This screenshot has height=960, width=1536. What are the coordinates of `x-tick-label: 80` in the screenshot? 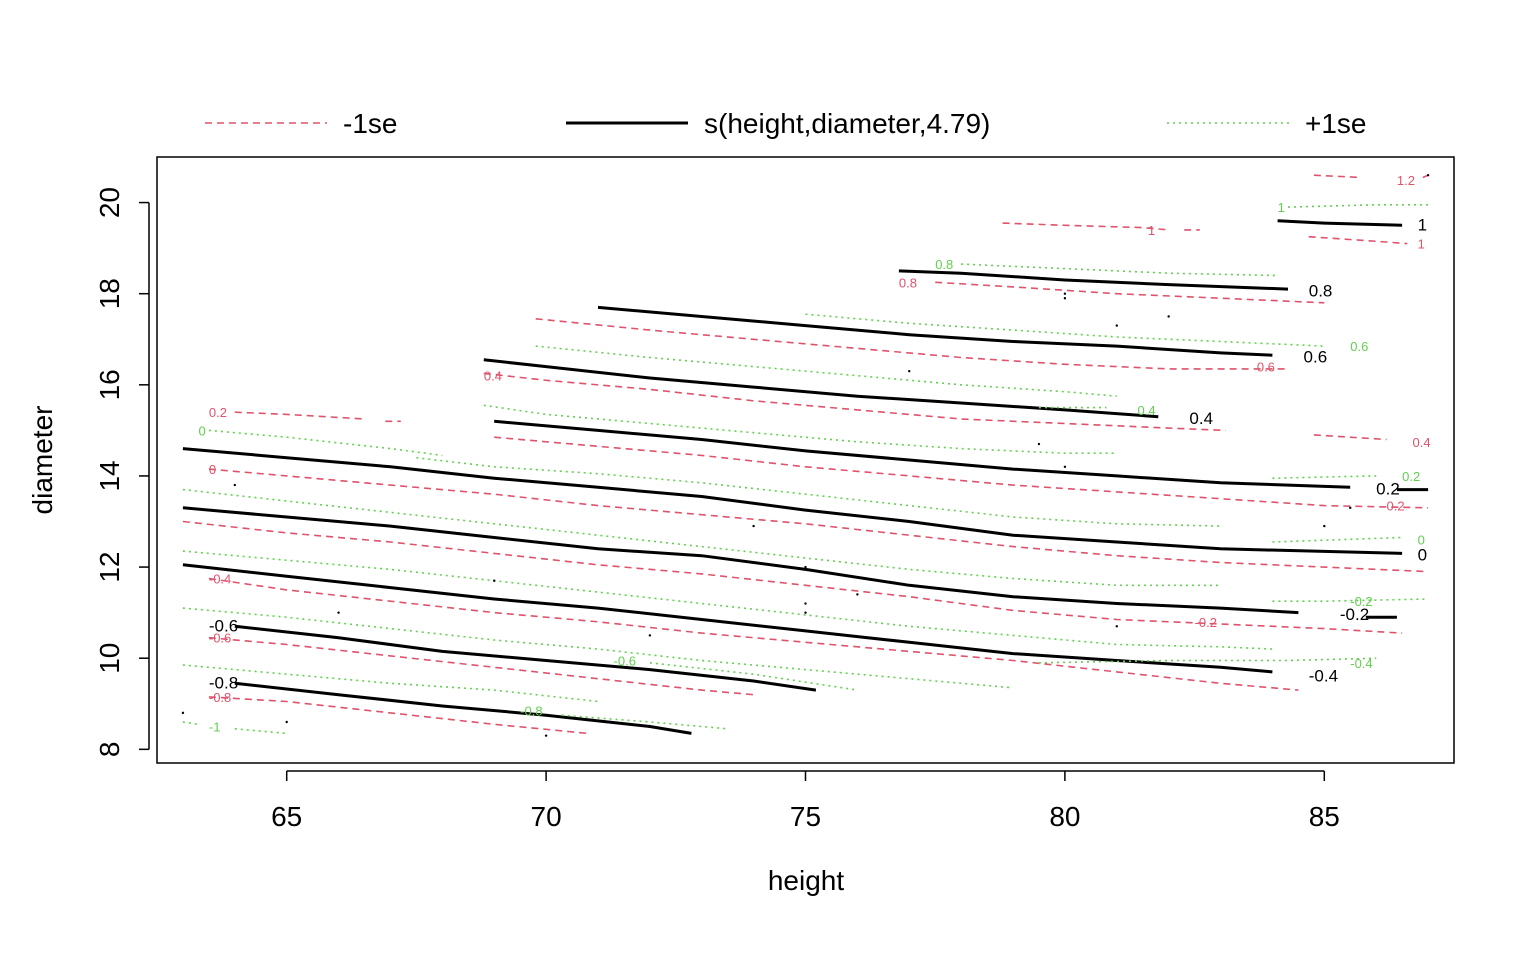 It's located at (1064, 816).